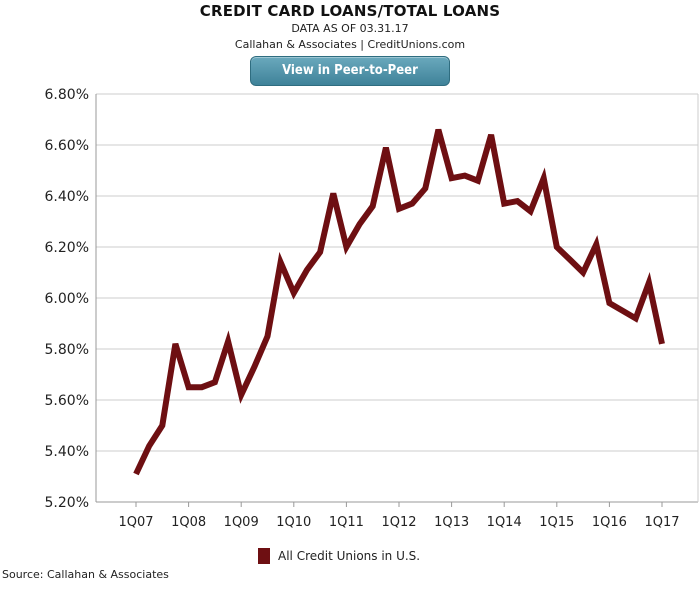  Describe the element at coordinates (241, 522) in the screenshot. I see `x-tick-label: 1Q09` at that location.